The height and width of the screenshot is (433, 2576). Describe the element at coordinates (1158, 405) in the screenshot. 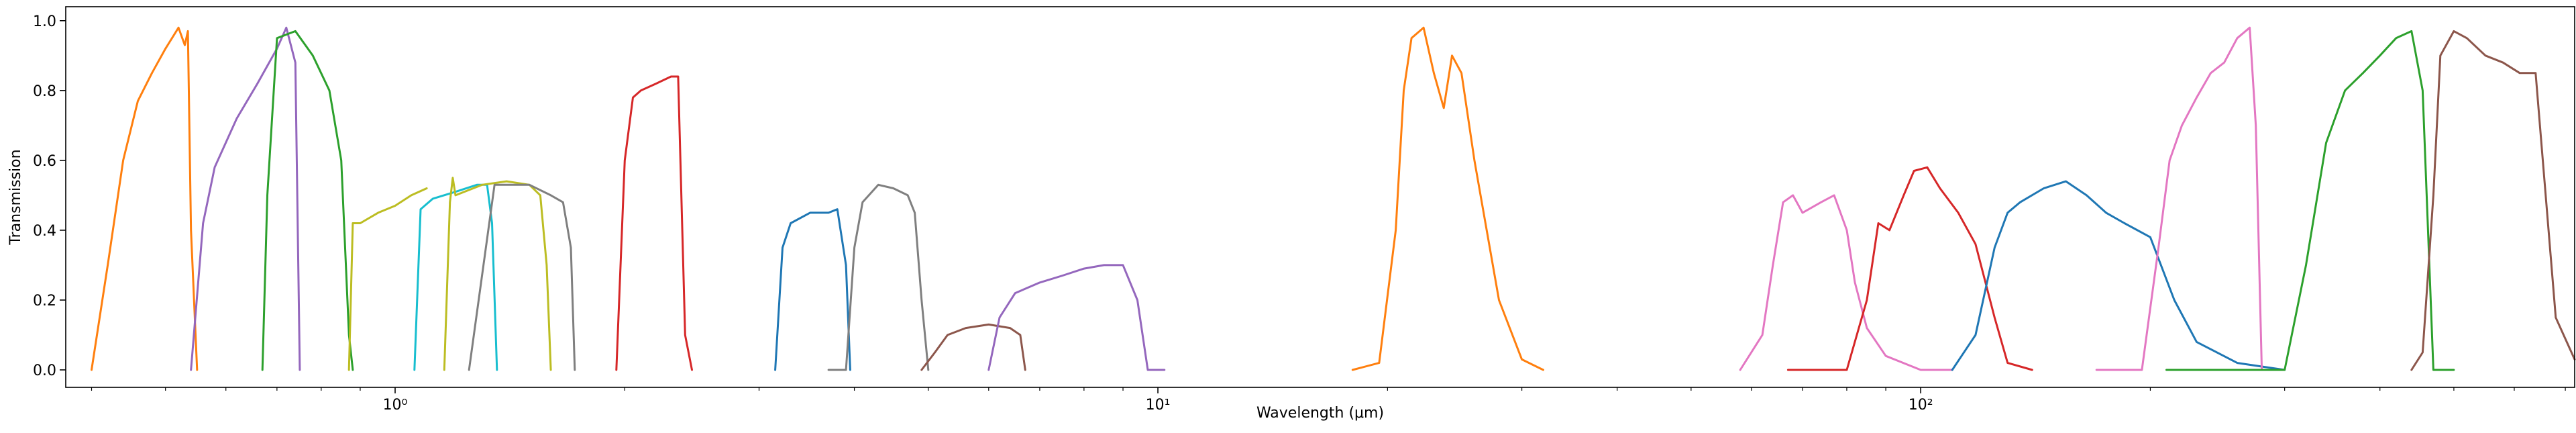

I see `x-tick-label: 10¹` at that location.